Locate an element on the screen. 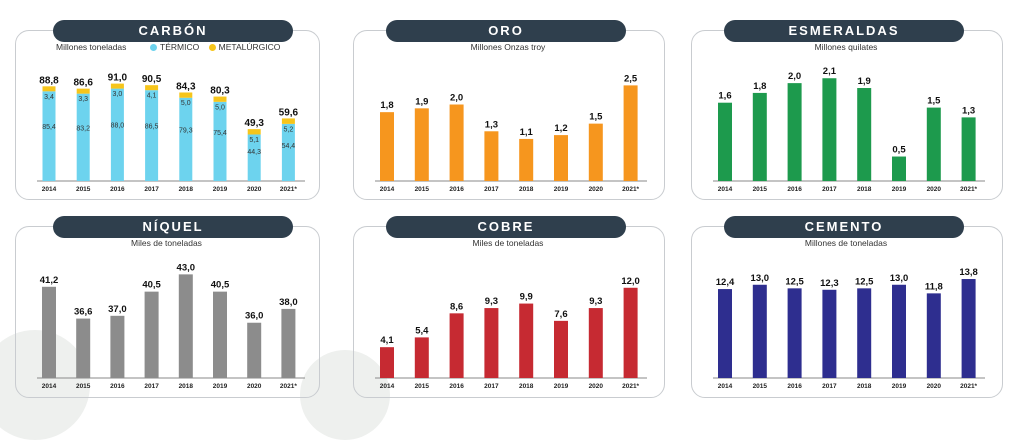  chart-unit-esmeraldas: Millones quilates is located at coordinates (846, 47).